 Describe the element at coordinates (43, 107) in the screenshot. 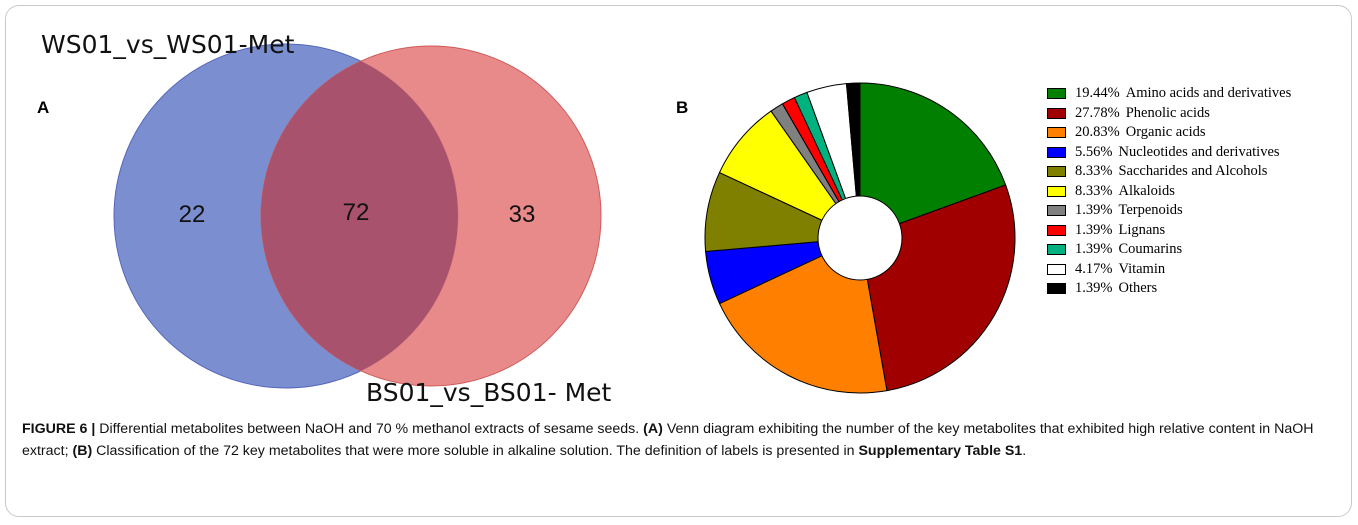

I see `panel-a-label: A` at that location.